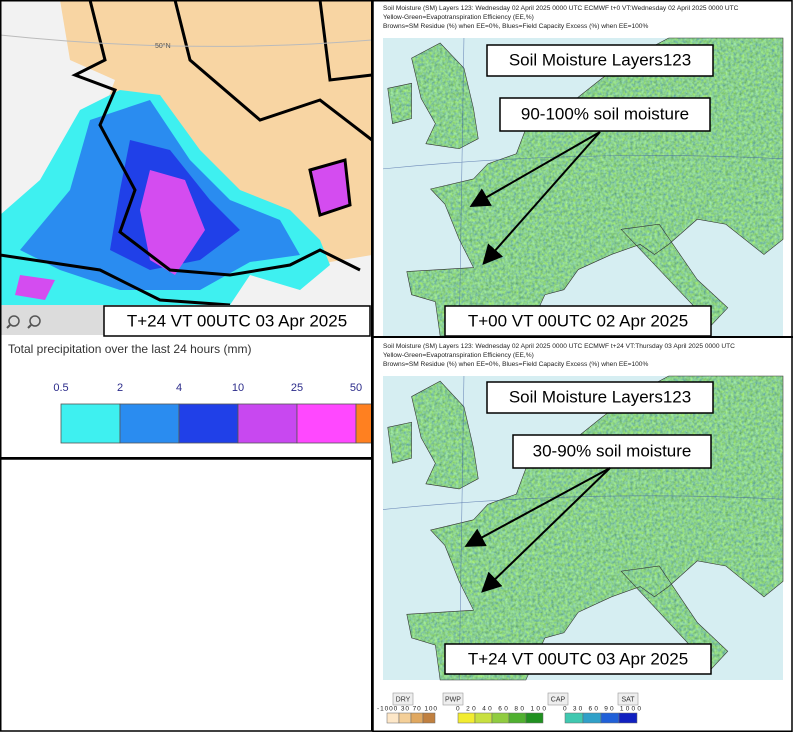 The height and width of the screenshot is (737, 793). What do you see at coordinates (216, 423) in the screenshot?
I see `colorbar` at bounding box center [216, 423].